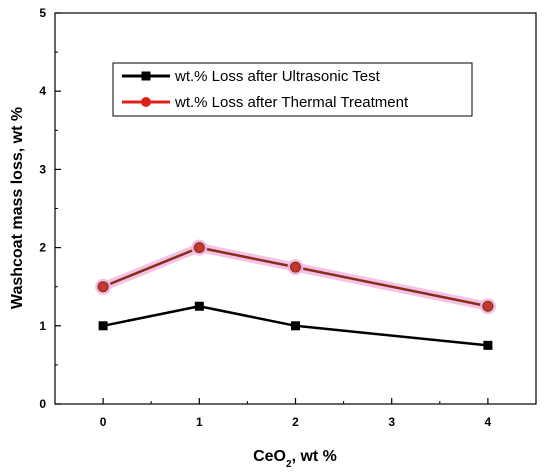  What do you see at coordinates (199, 422) in the screenshot?
I see `x-tick-label-1: 1` at bounding box center [199, 422].